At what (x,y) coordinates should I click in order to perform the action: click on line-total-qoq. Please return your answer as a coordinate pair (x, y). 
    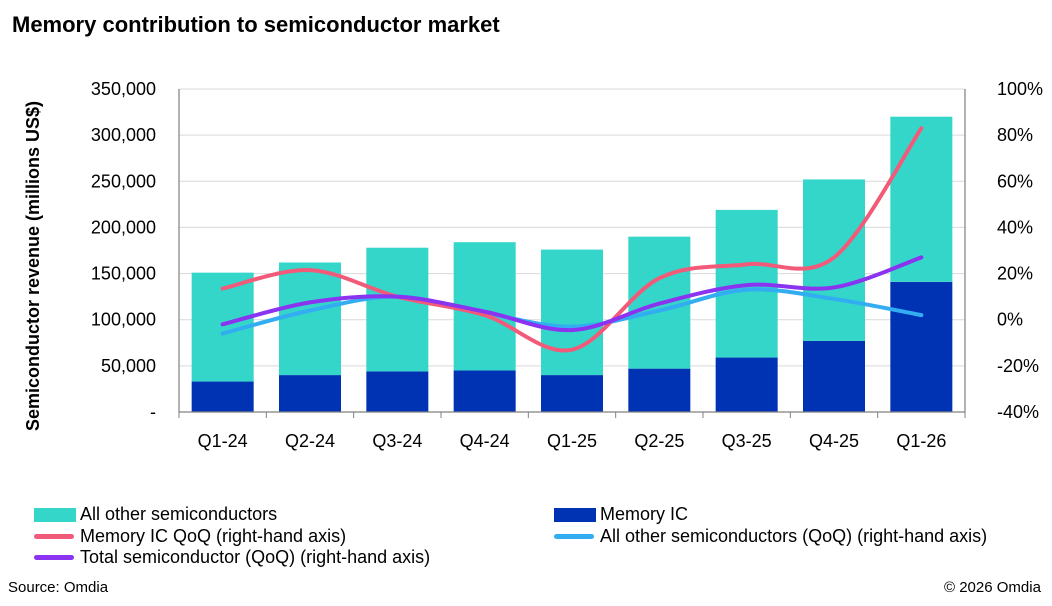
    Looking at the image, I should click on (572, 294).